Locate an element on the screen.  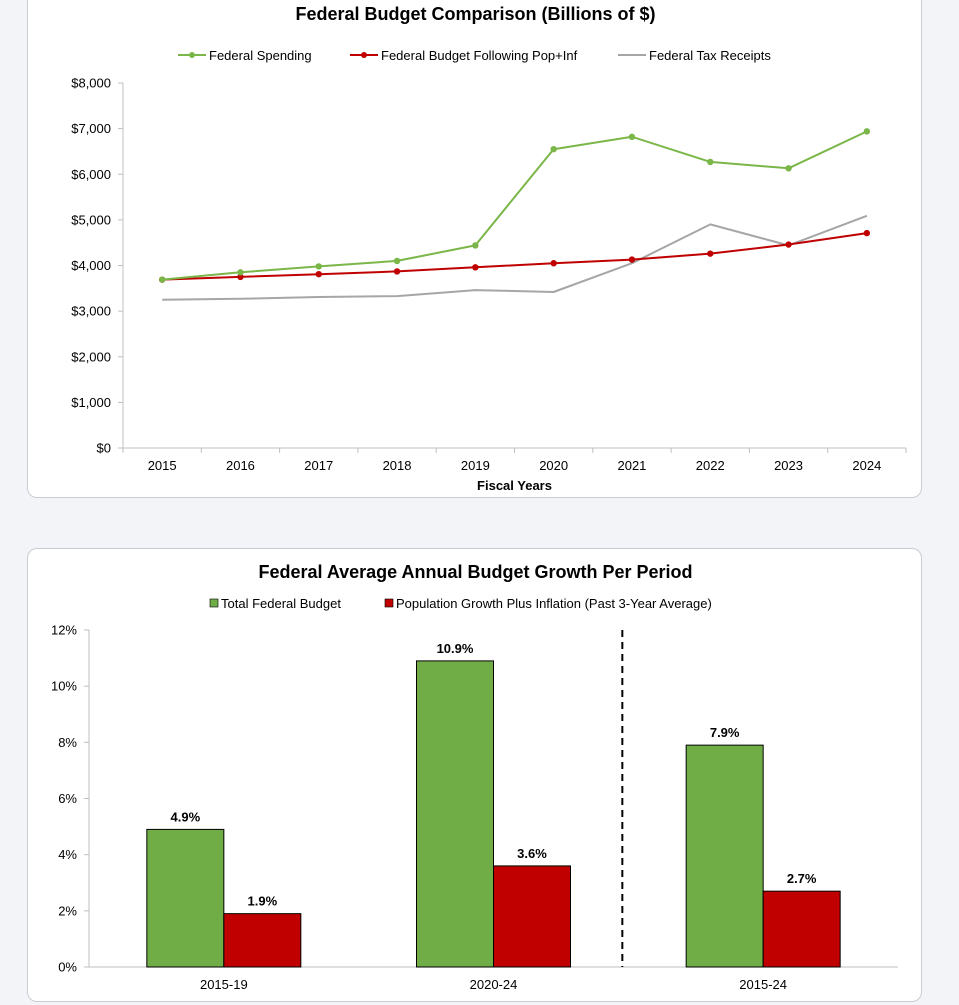
x-tick-label: 2015-24 is located at coordinates (763, 984).